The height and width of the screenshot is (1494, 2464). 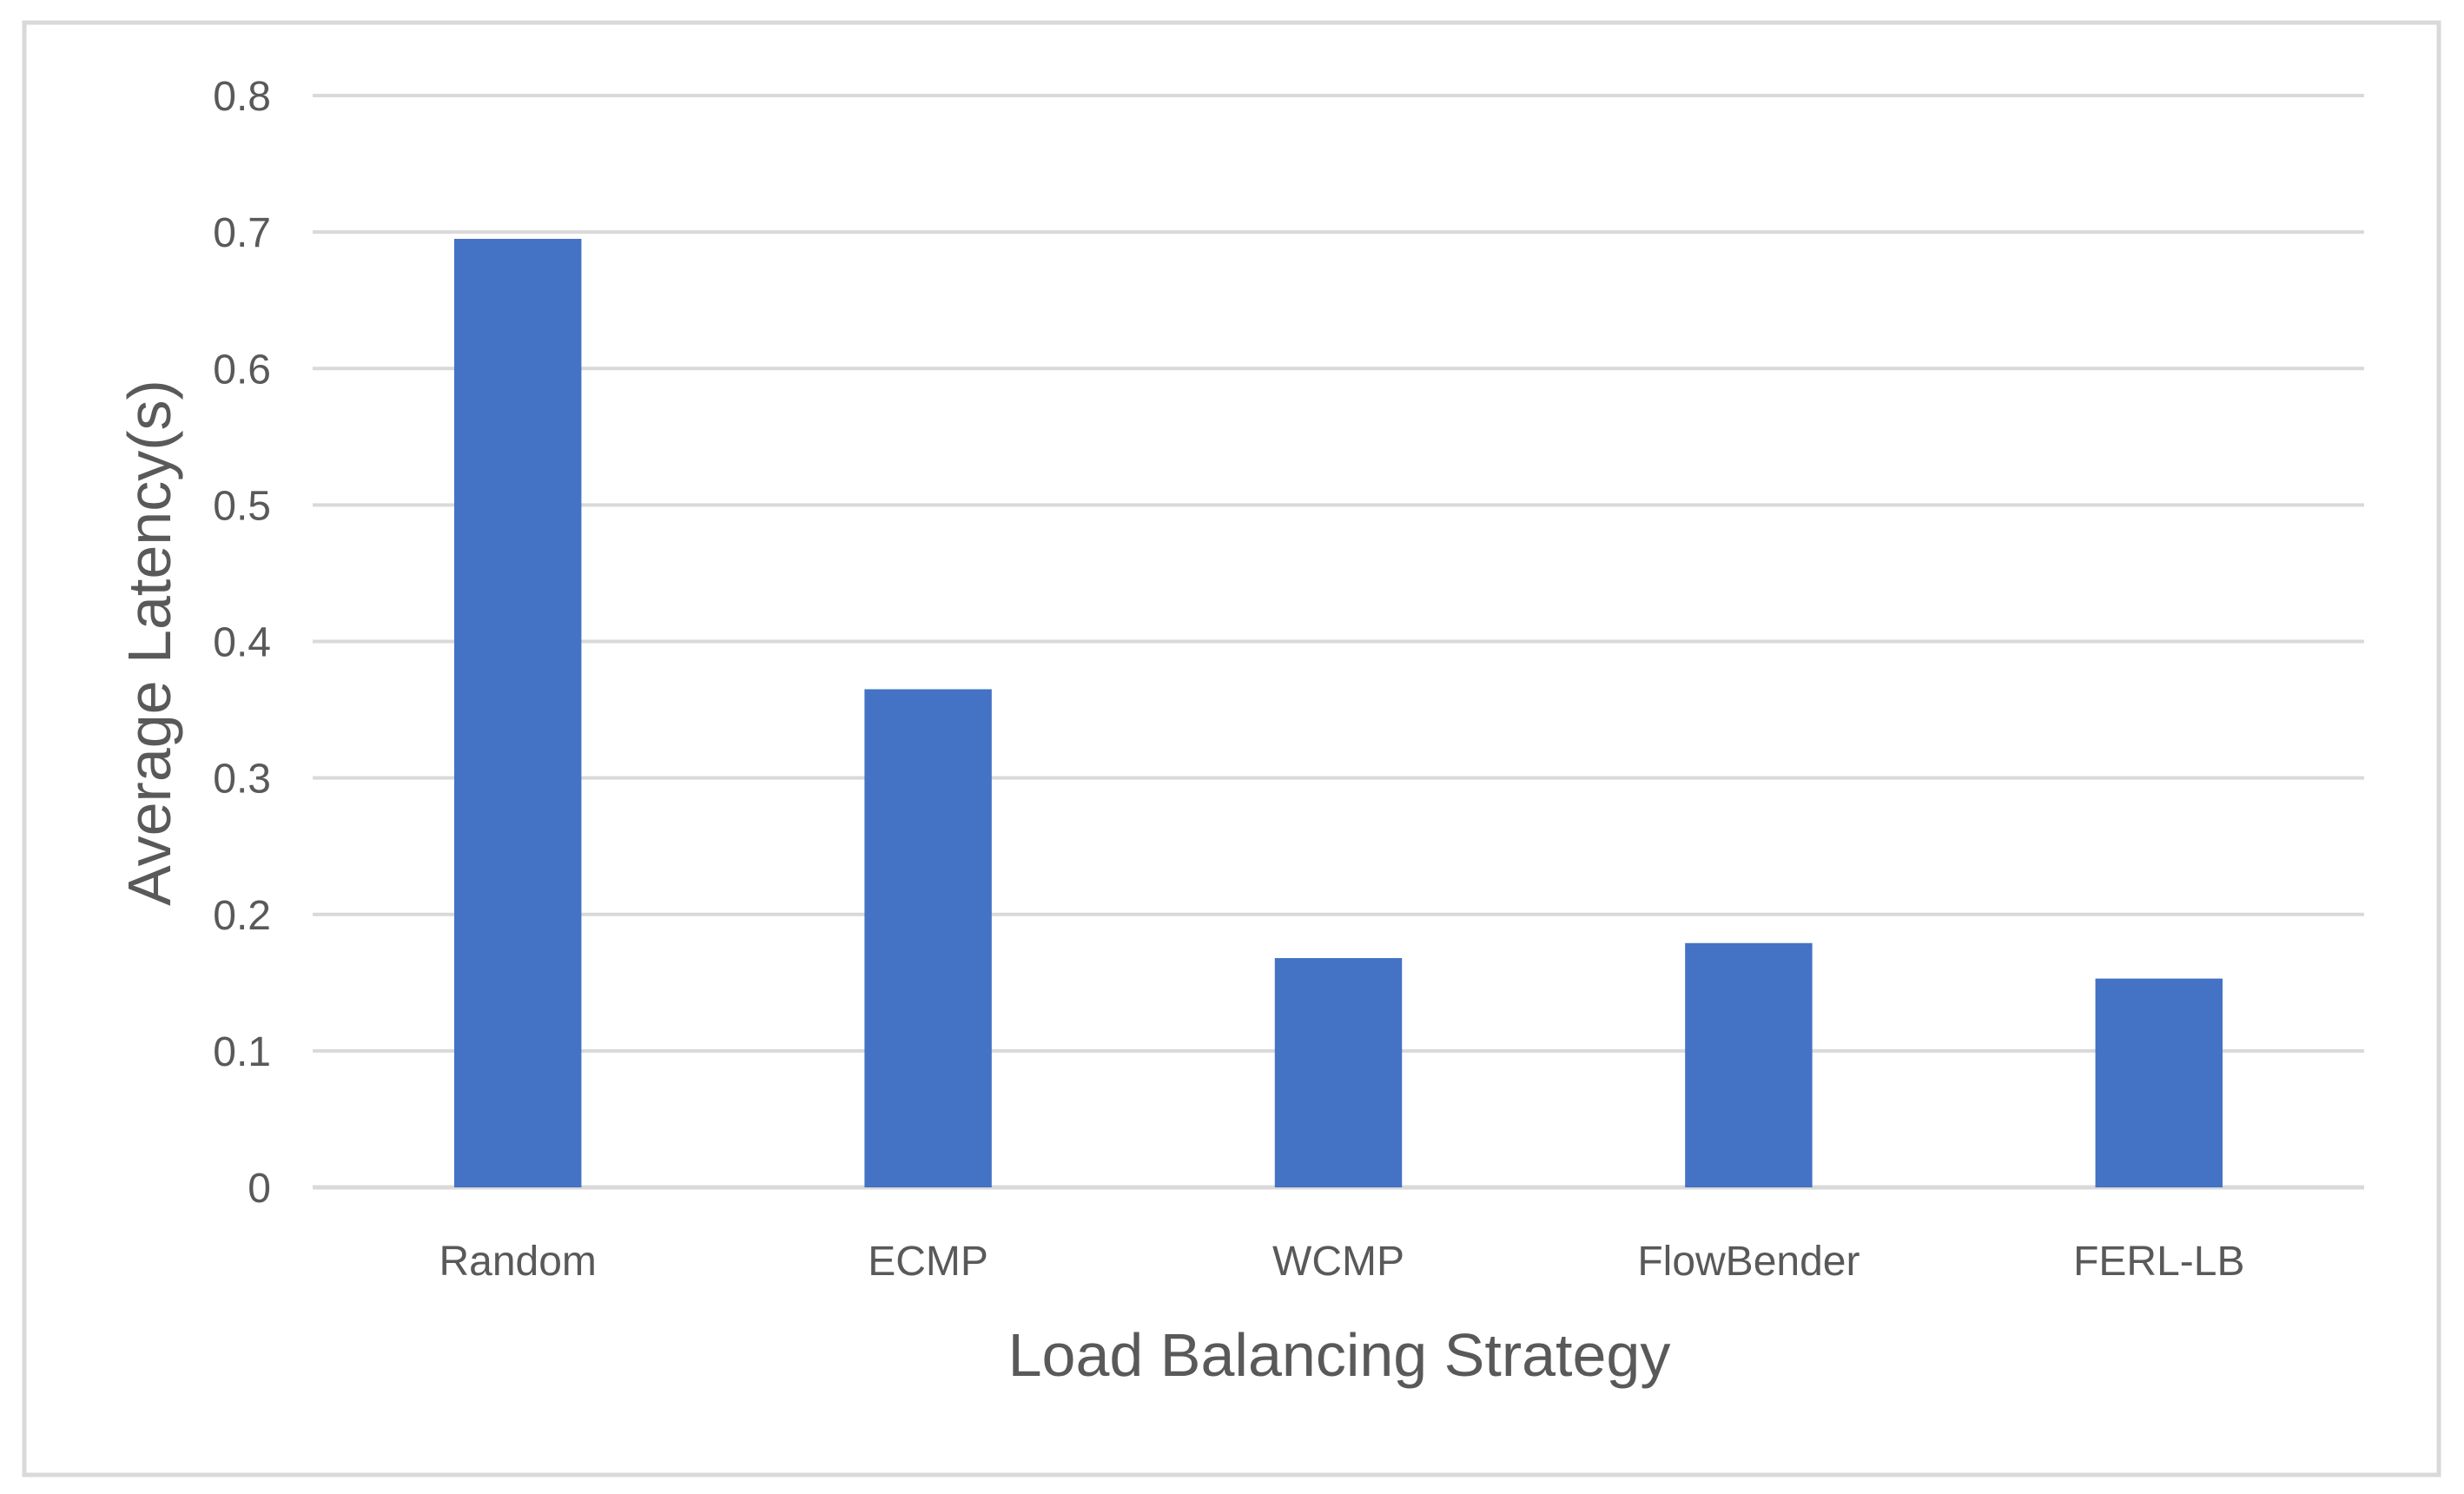 What do you see at coordinates (149, 643) in the screenshot?
I see `y-axis-title: Average Latency(s)` at bounding box center [149, 643].